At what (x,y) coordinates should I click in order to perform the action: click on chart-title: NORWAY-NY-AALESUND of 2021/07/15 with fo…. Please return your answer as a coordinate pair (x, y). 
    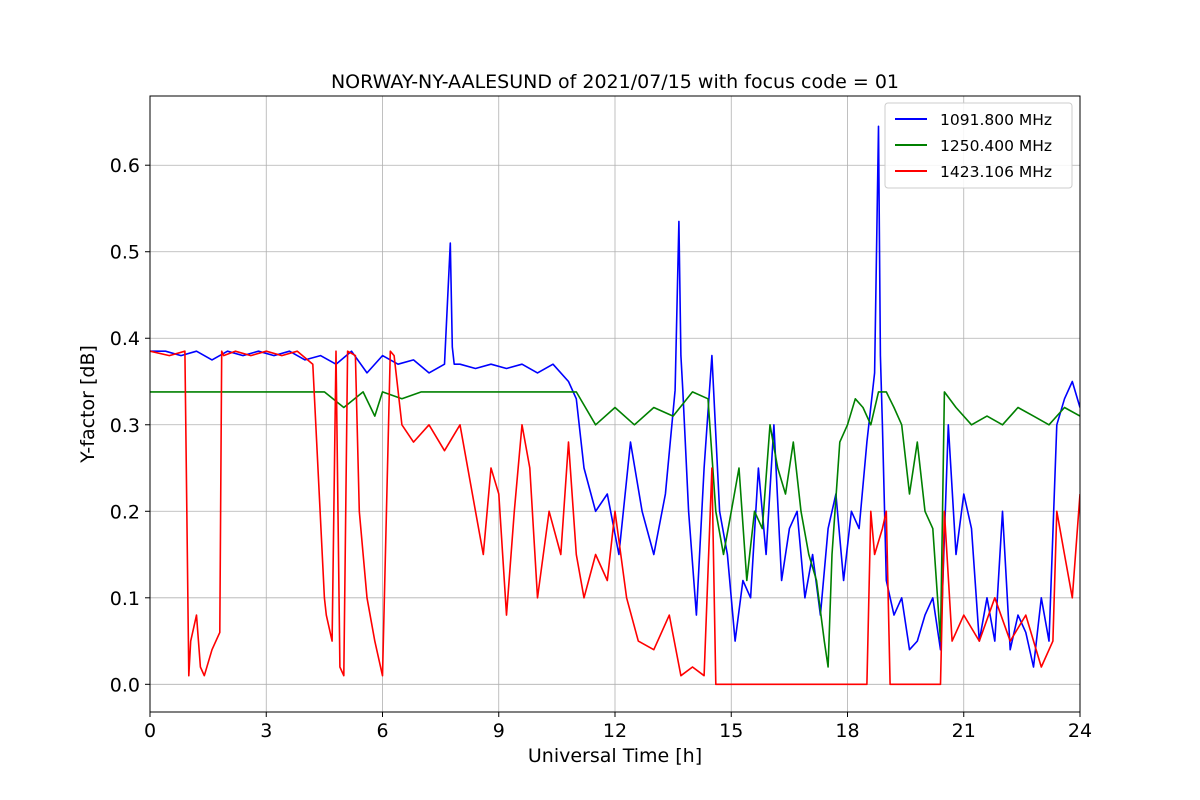
    Looking at the image, I should click on (615, 82).